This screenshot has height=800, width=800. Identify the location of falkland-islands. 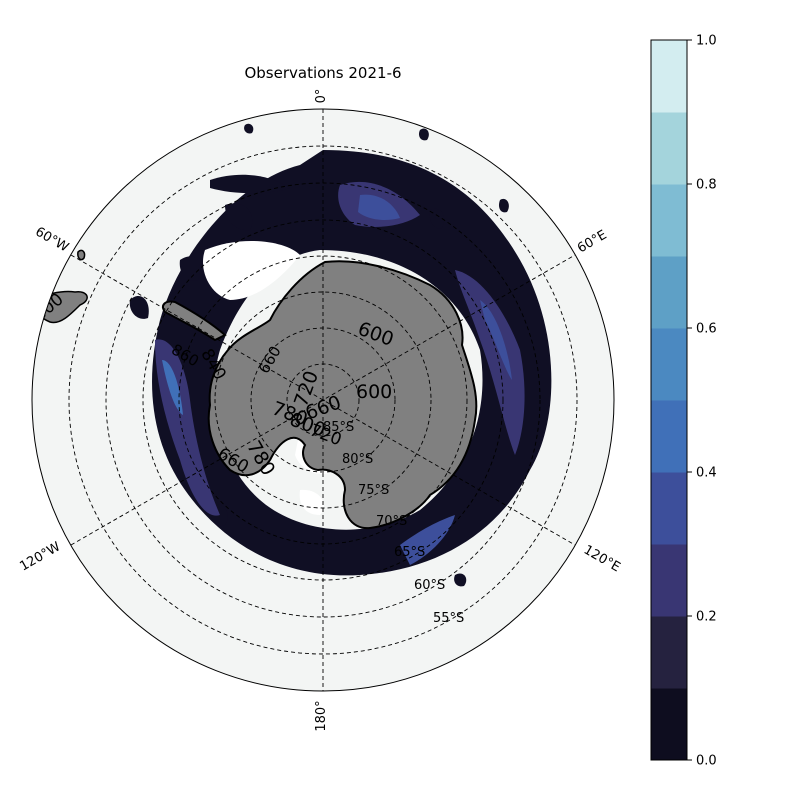
(81, 255).